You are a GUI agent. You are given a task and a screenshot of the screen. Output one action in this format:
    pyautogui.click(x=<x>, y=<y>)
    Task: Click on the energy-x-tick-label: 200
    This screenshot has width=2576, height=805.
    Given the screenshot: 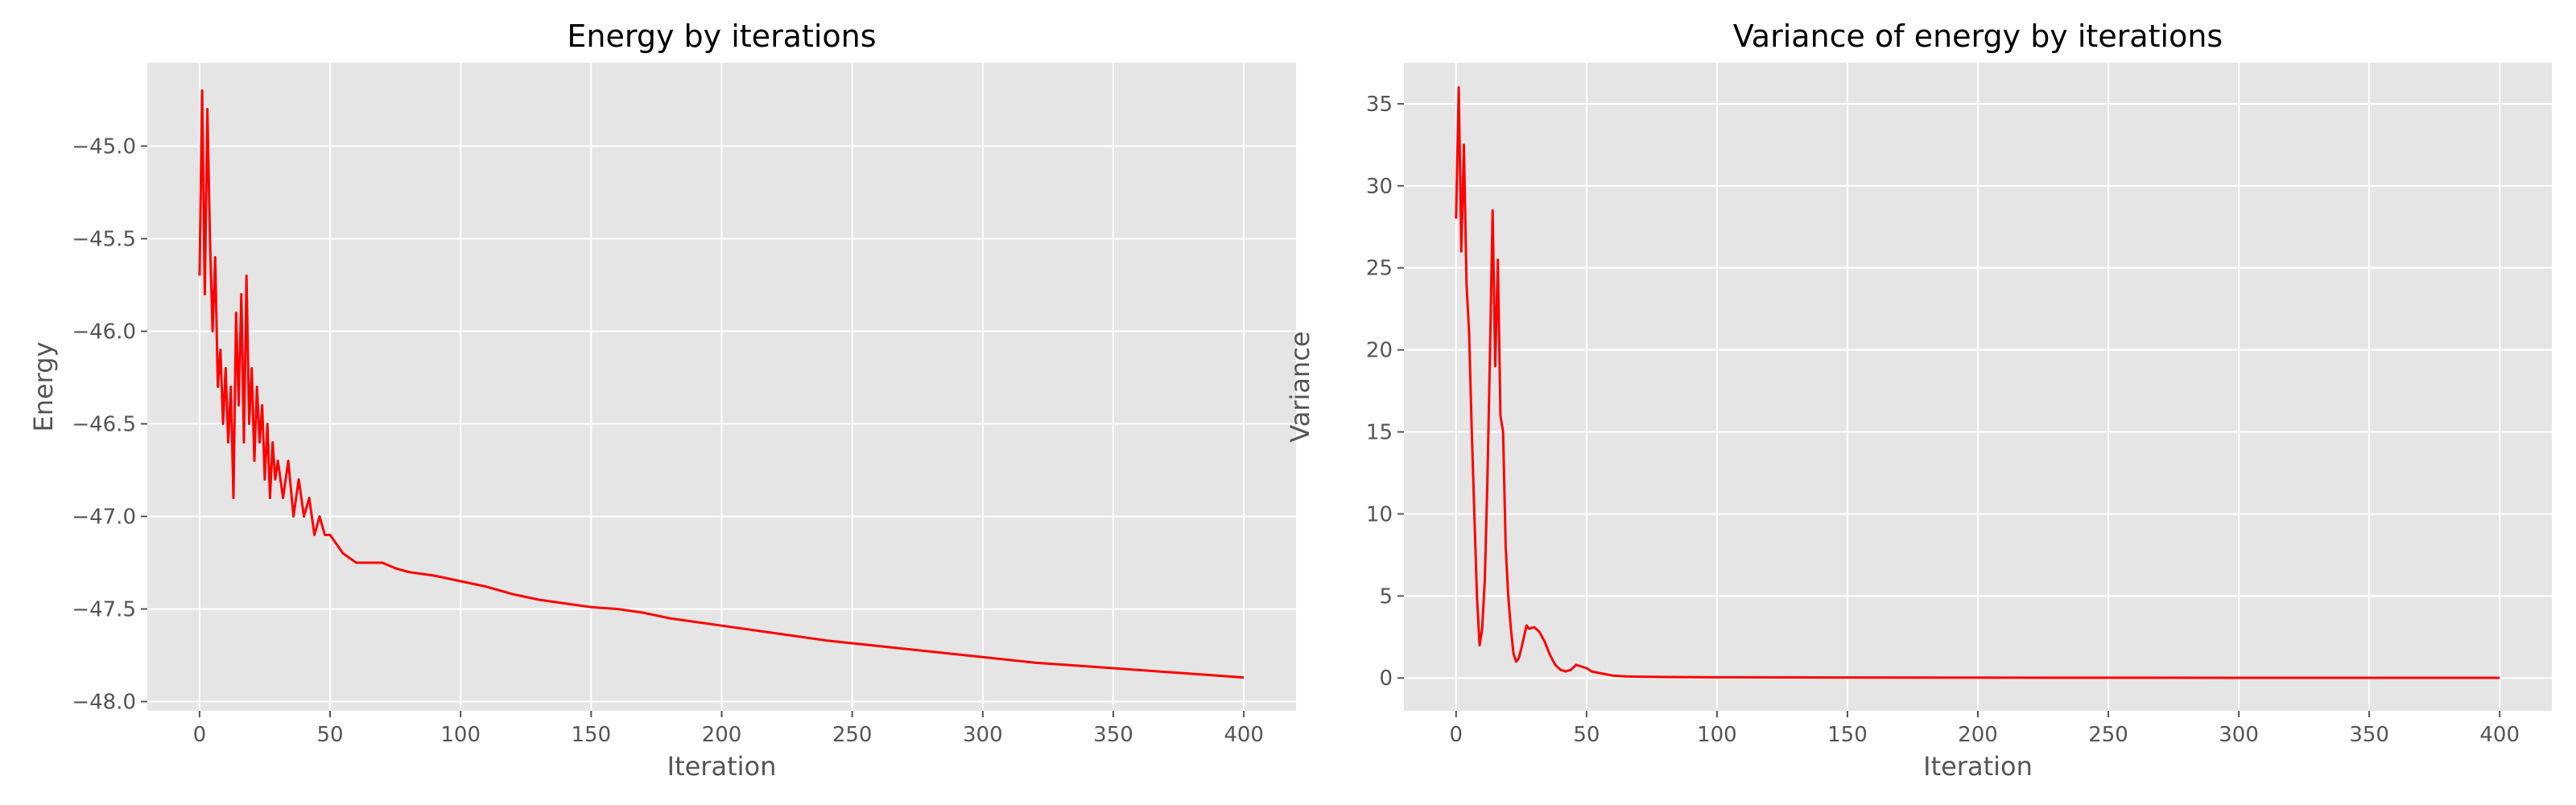 What is the action you would take?
    pyautogui.click(x=722, y=735)
    